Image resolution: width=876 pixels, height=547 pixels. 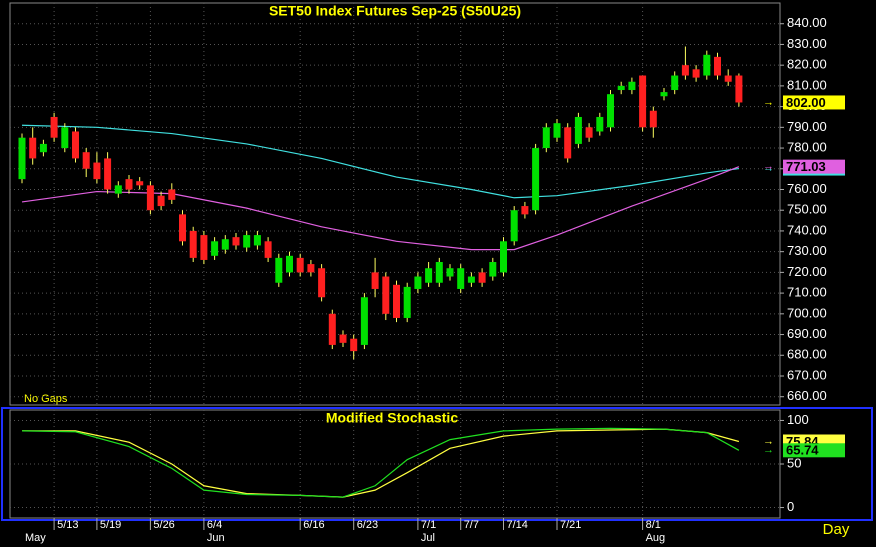 I want to click on x-tick-label: 6/16, so click(x=313, y=525).